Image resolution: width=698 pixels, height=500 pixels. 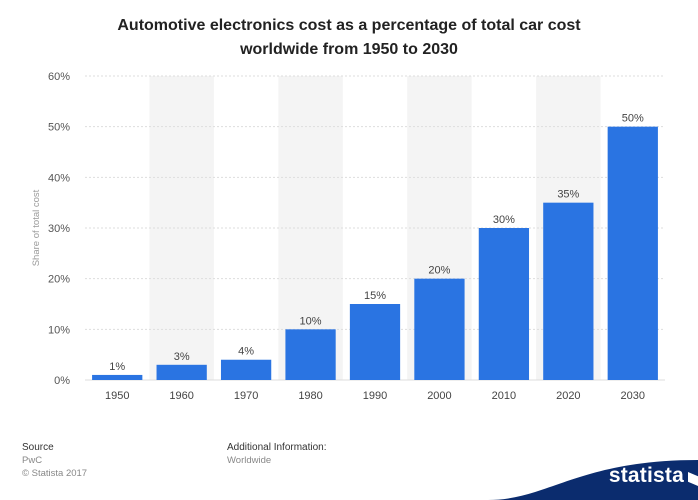 I want to click on additional-info-label: Additional Information:, so click(x=277, y=447).